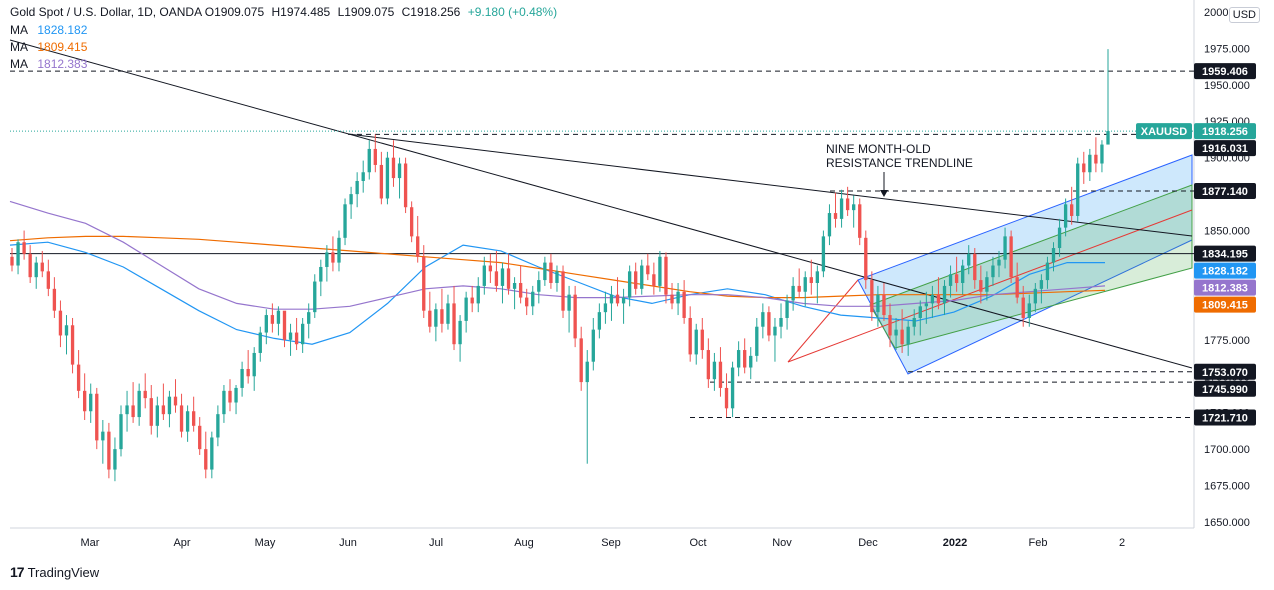  What do you see at coordinates (899, 163) in the screenshot?
I see `annotation-line-2: RESISTANCE TRENDLINE` at bounding box center [899, 163].